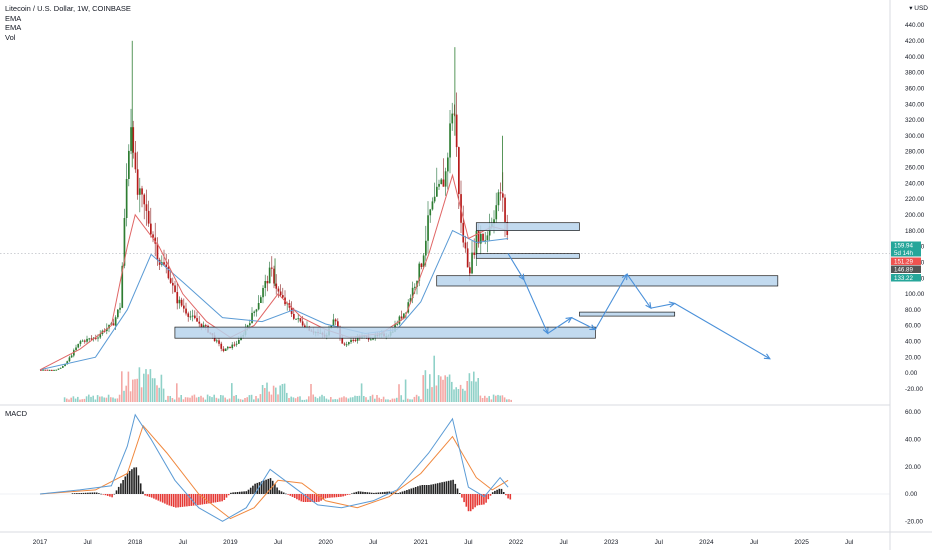 This screenshot has width=932, height=555. I want to click on volume-bars, so click(287, 378).